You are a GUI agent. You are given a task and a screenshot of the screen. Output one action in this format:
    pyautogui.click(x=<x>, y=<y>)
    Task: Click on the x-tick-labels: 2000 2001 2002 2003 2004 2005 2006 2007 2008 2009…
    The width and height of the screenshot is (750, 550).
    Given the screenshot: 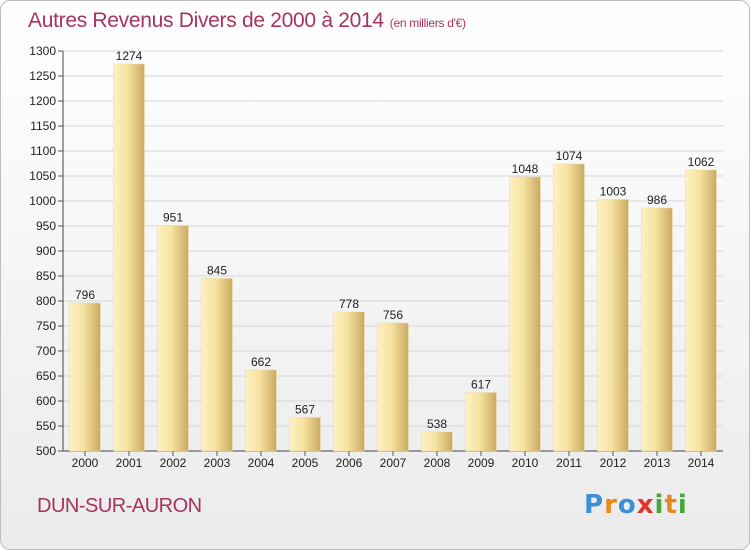 What is the action you would take?
    pyautogui.click(x=393, y=463)
    